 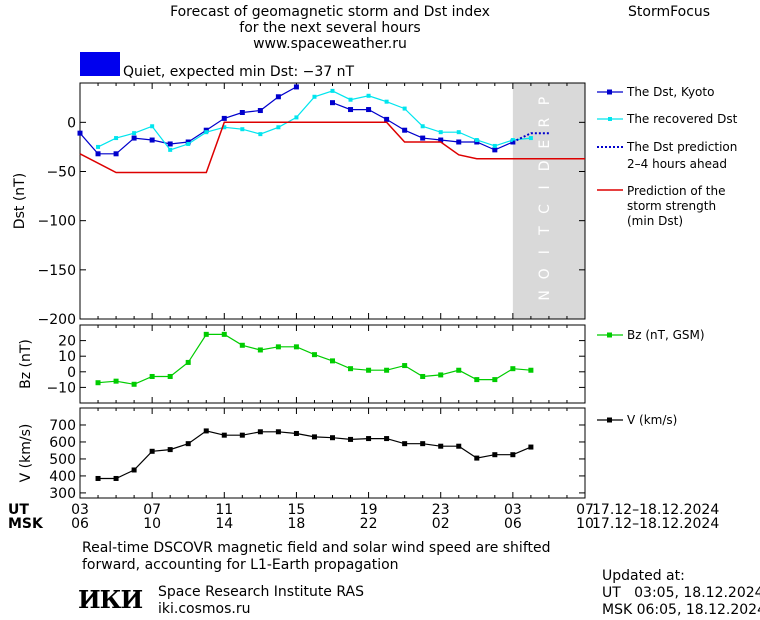 I want to click on prediction-series-line, so click(x=530, y=137).